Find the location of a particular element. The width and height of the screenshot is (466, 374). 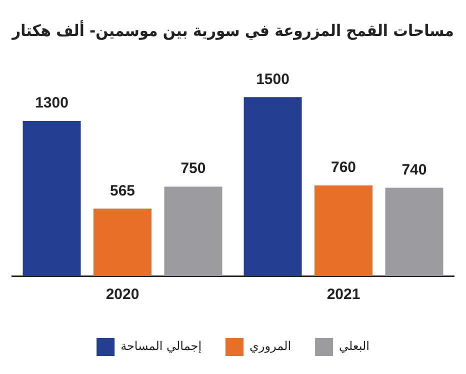

data-label: 750 is located at coordinates (193, 169).